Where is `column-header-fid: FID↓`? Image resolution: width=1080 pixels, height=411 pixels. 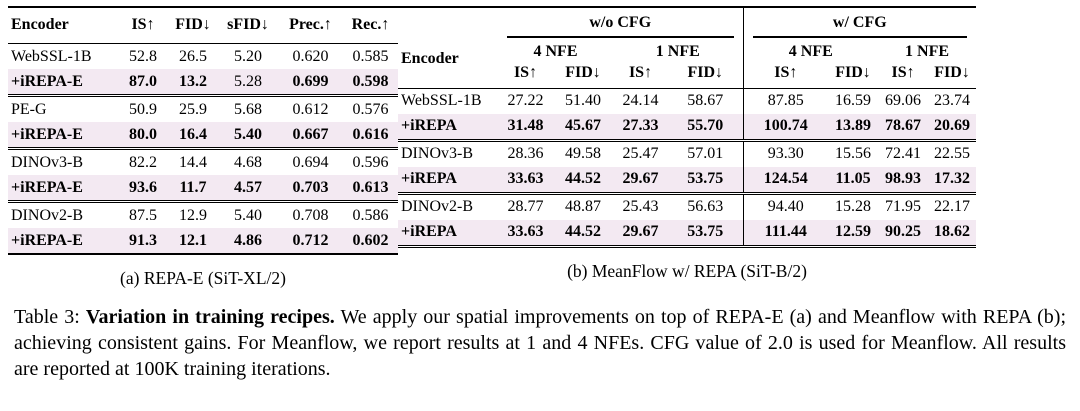 column-header-fid: FID↓ is located at coordinates (193, 25).